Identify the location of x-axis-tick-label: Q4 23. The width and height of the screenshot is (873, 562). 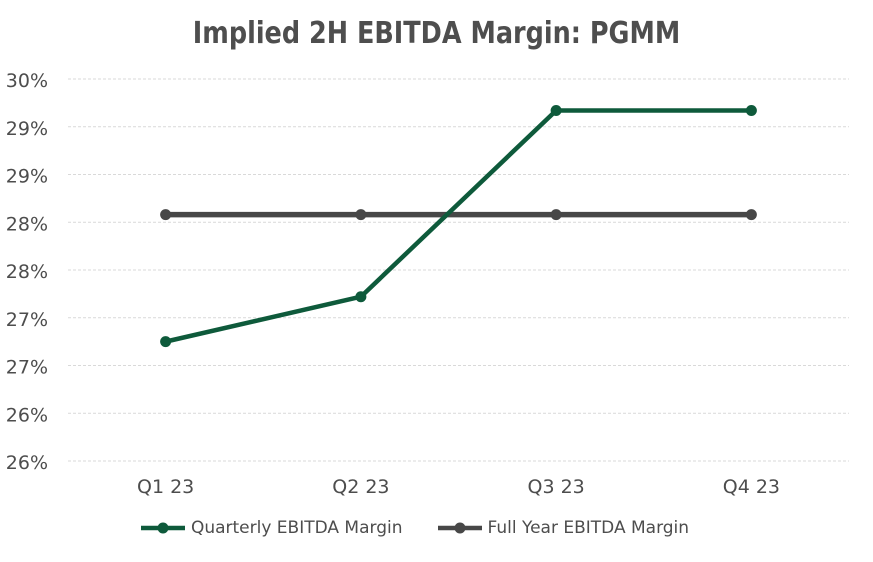
(751, 487).